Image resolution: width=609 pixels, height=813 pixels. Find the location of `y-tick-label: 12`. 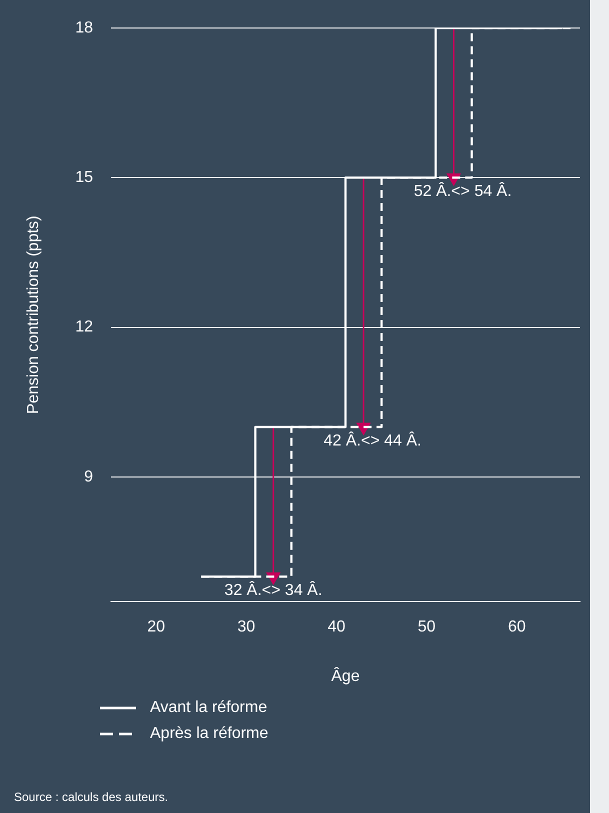

y-tick-label: 12 is located at coordinates (84, 327).